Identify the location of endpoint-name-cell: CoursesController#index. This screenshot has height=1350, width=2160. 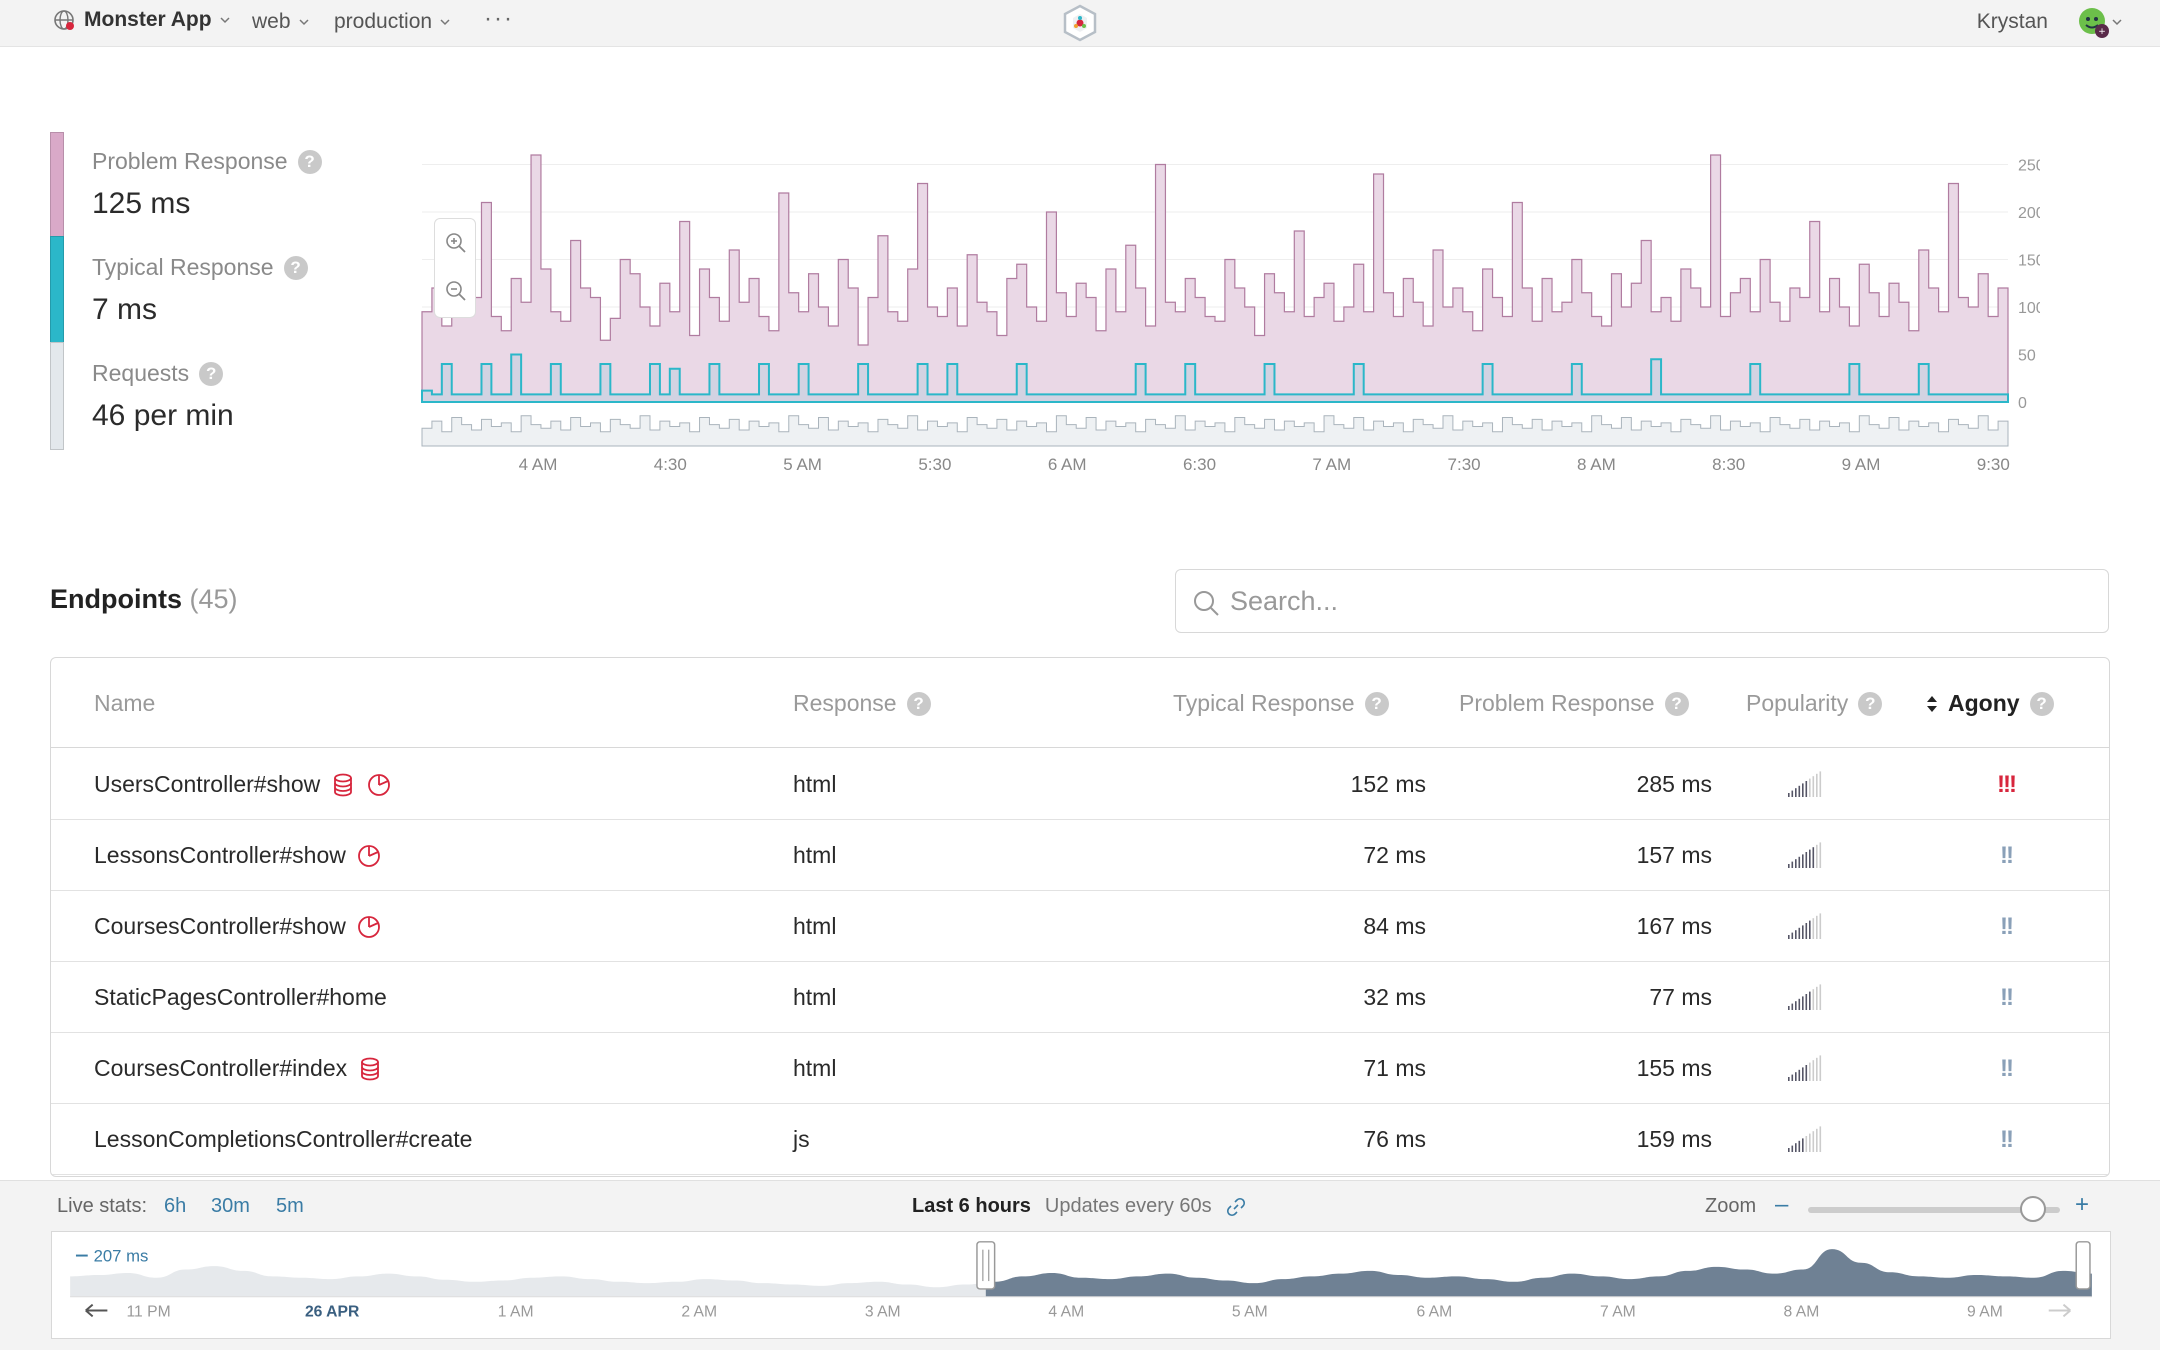
(238, 1068).